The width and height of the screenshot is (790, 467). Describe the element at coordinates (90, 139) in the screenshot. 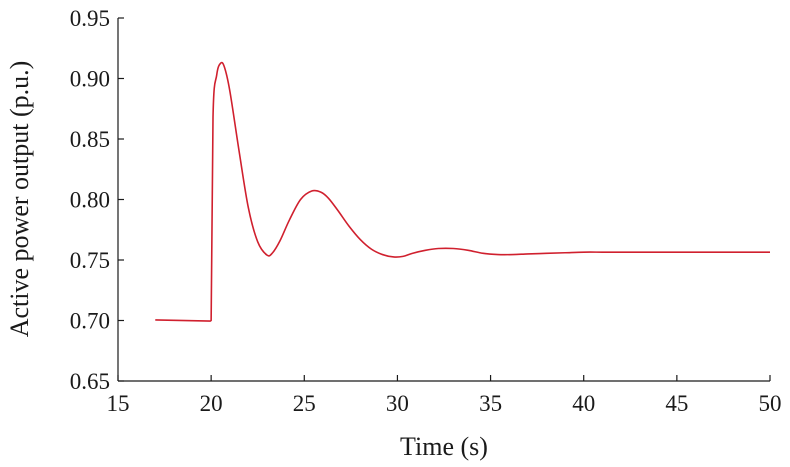

I see `y-tick-label: 0.85` at that location.